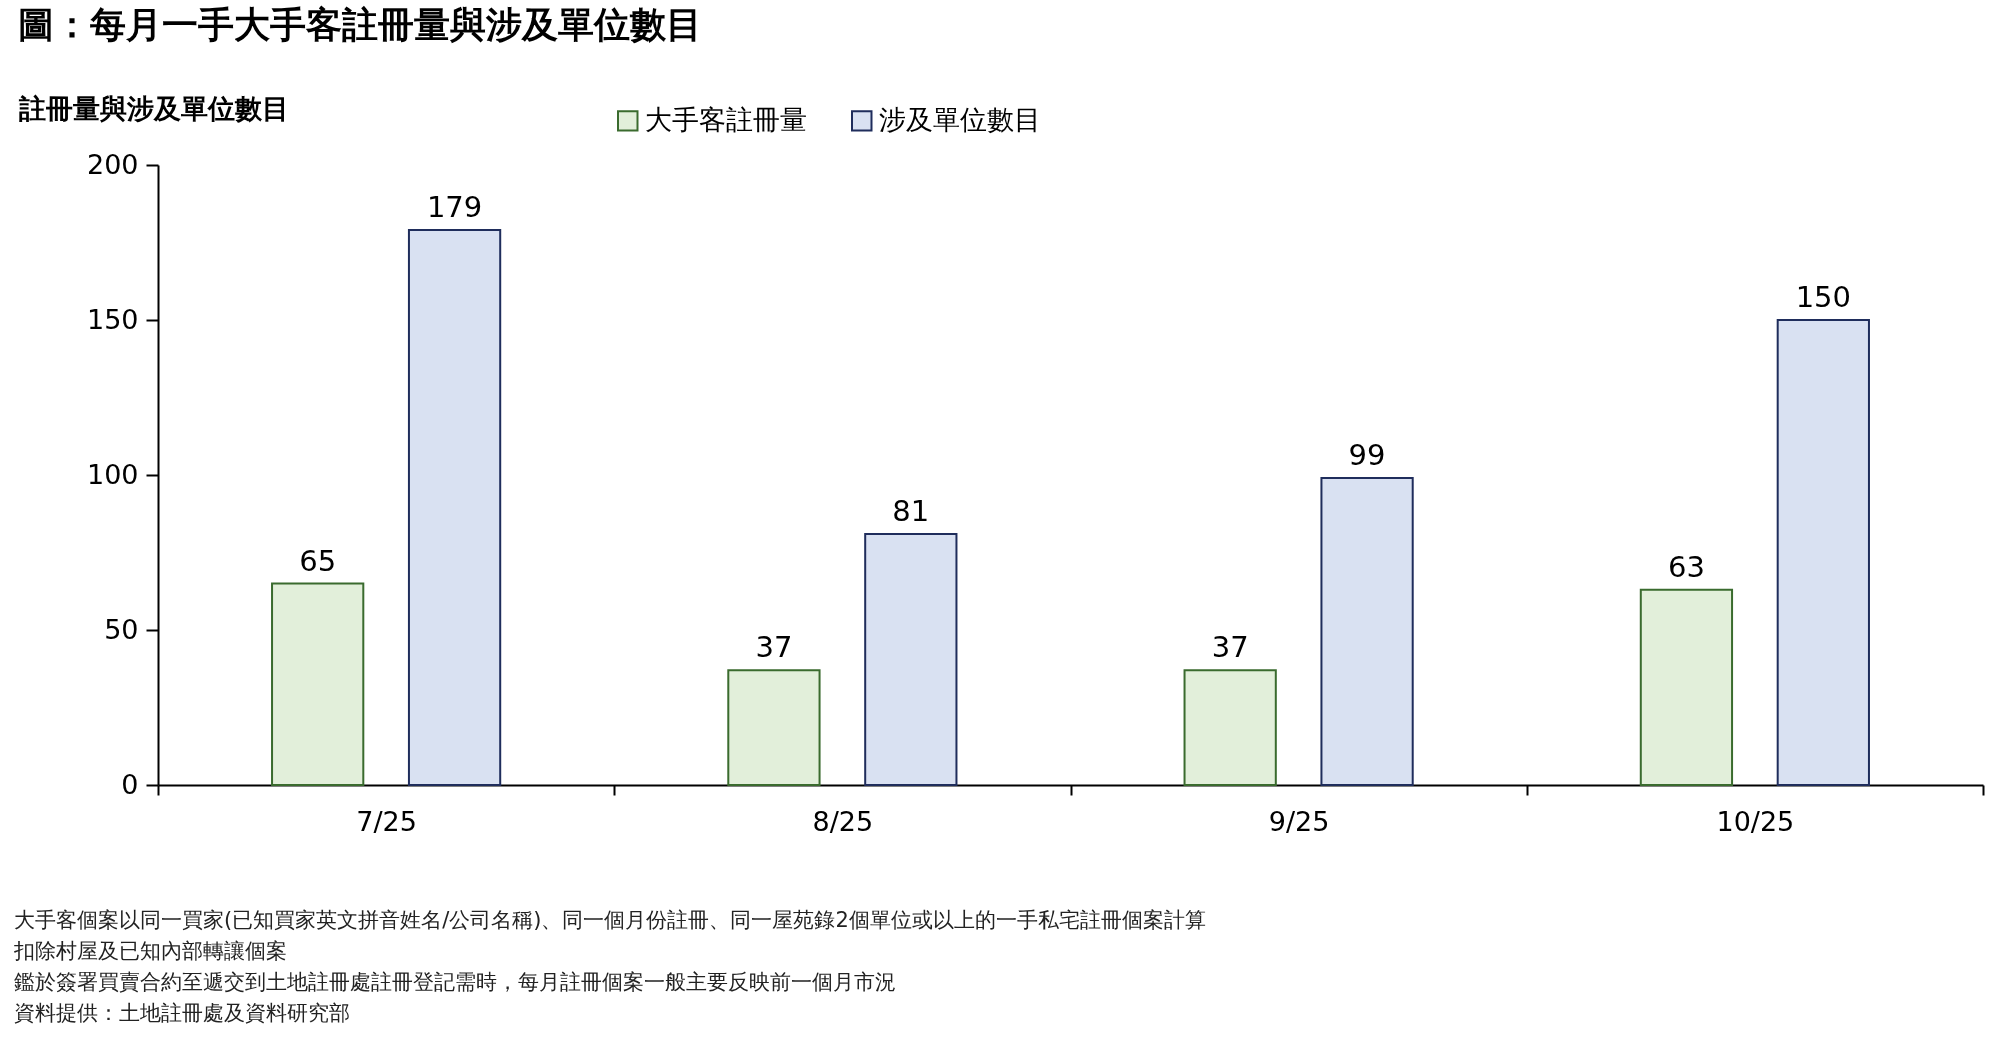 This screenshot has height=1052, width=1996. Describe the element at coordinates (1686, 566) in the screenshot. I see `data-label: 63` at that location.